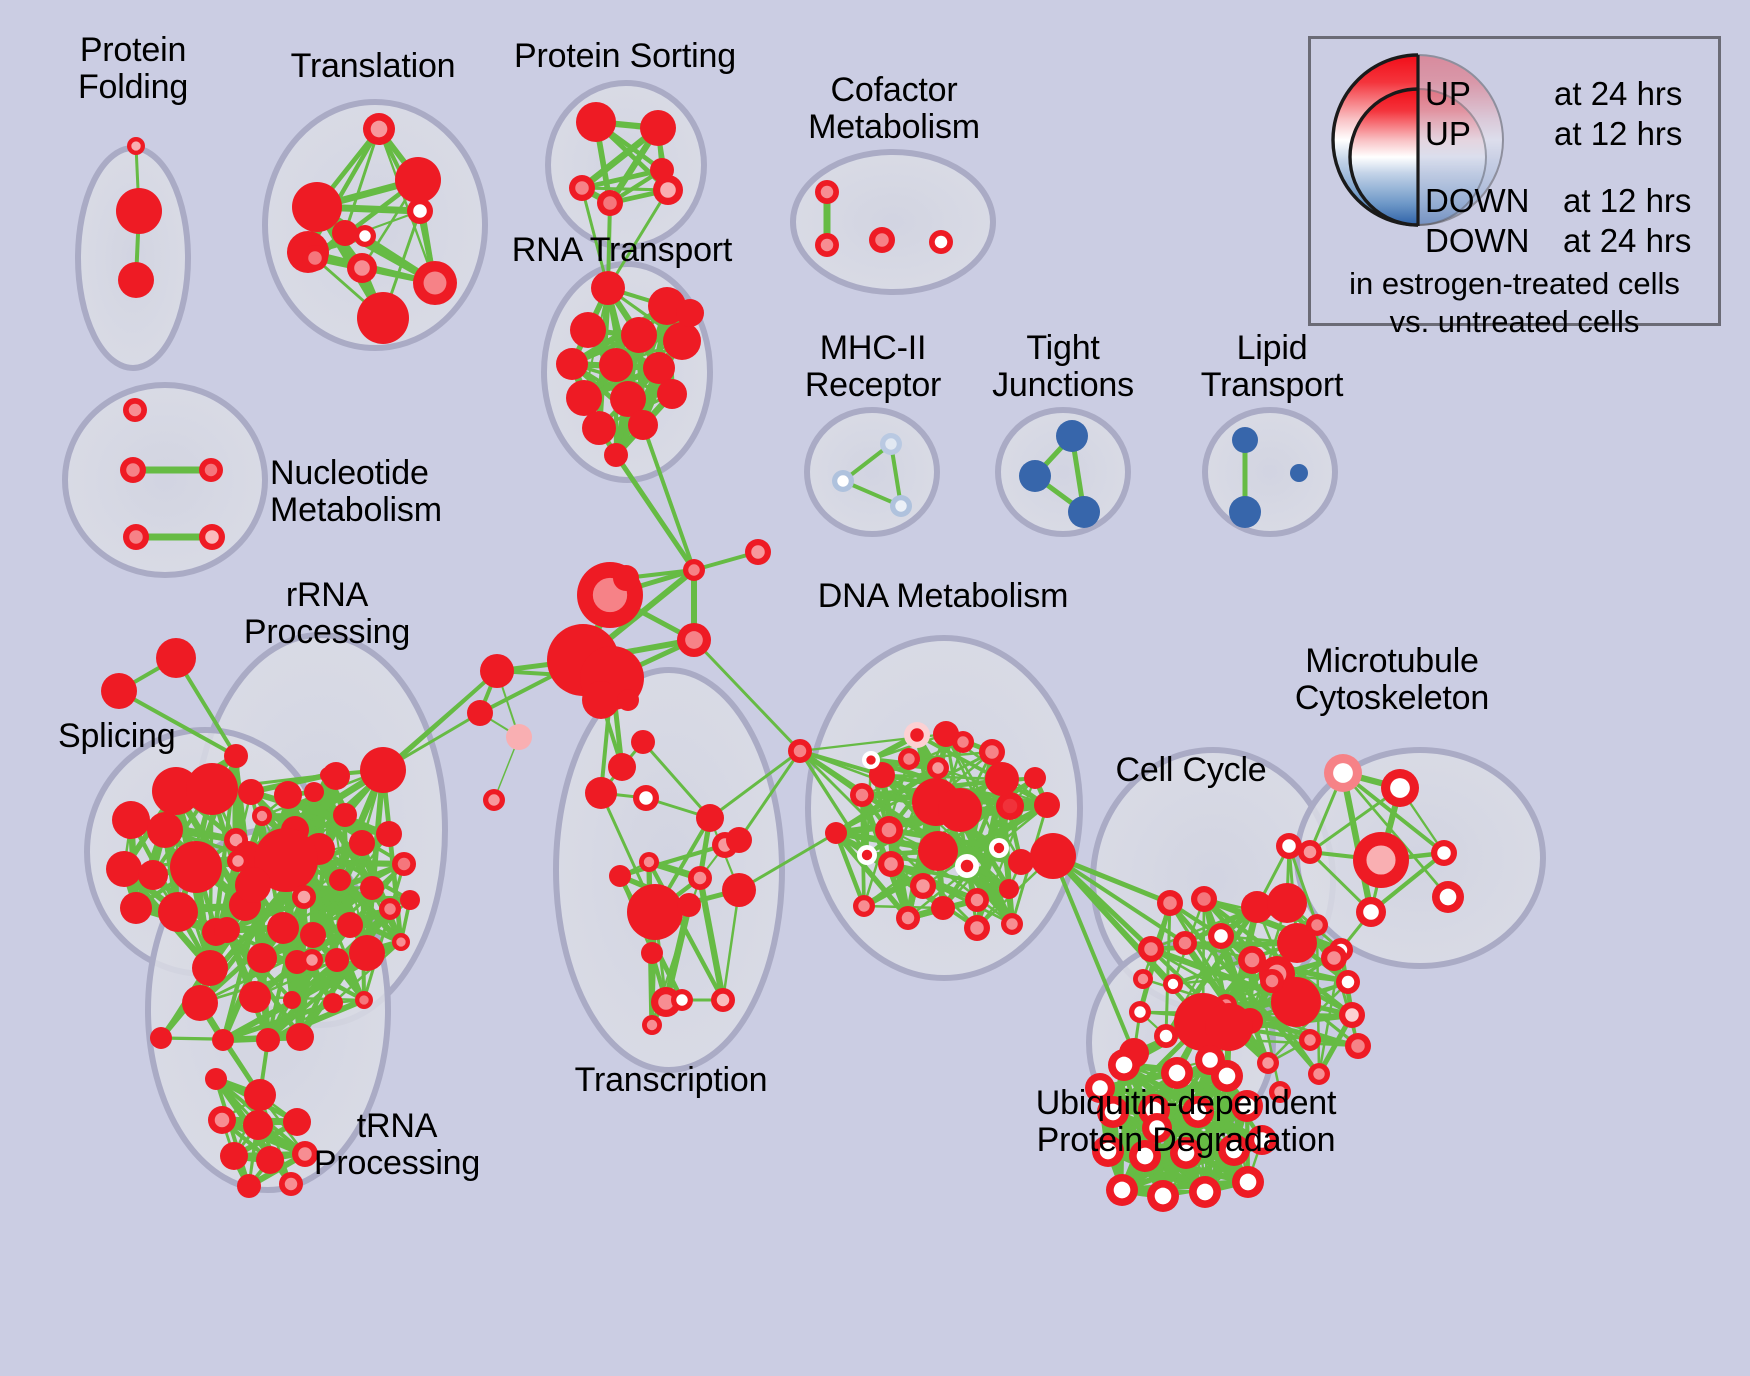  I want to click on cluster-label-mhc-ii-receptor: MHC-II Receptor, so click(873, 366).